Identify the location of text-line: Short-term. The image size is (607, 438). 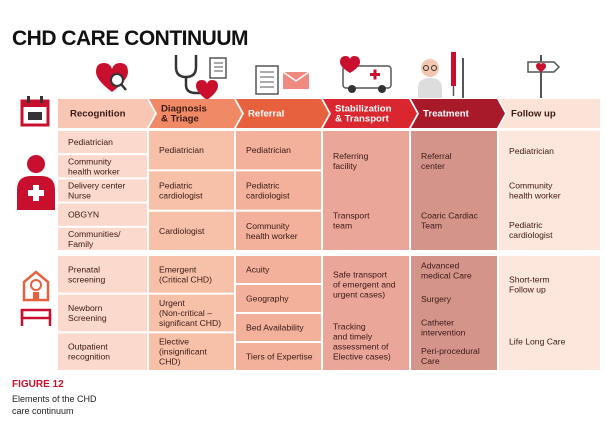
(529, 280).